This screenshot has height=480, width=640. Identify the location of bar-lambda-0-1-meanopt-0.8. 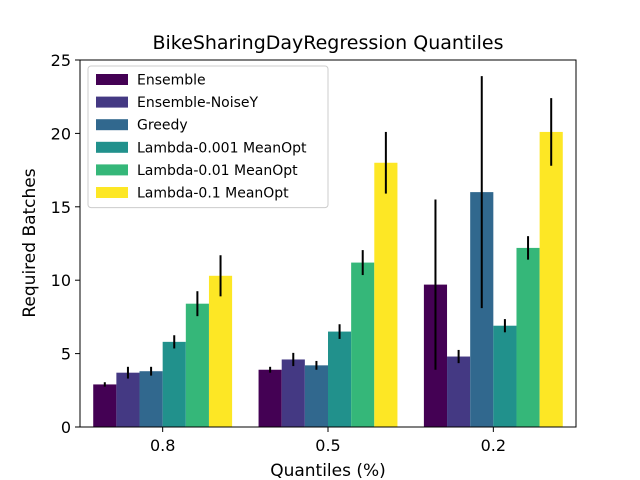
(220, 351).